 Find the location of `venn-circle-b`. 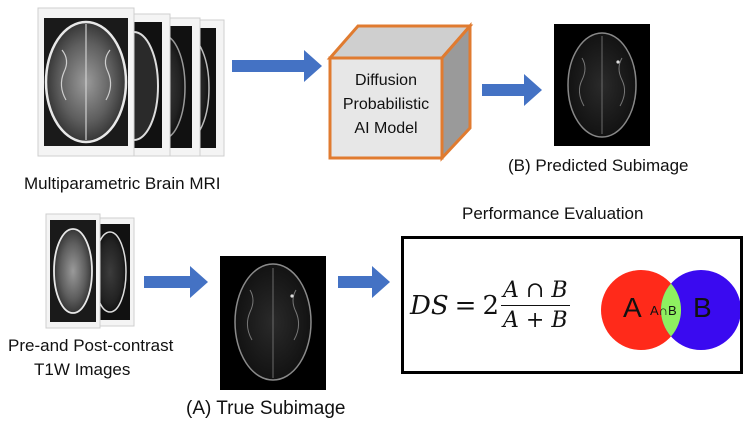

venn-circle-b is located at coordinates (701, 310).